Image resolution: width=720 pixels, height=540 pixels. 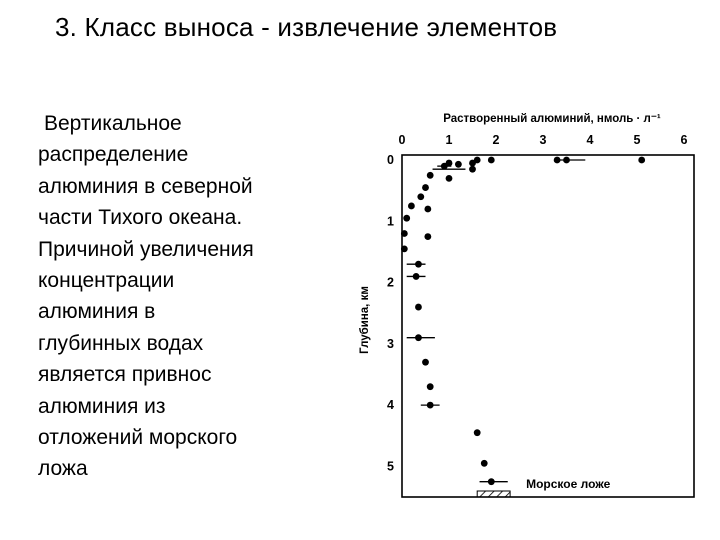 What do you see at coordinates (390, 344) in the screenshot?
I see `y-tick-label: 3` at bounding box center [390, 344].